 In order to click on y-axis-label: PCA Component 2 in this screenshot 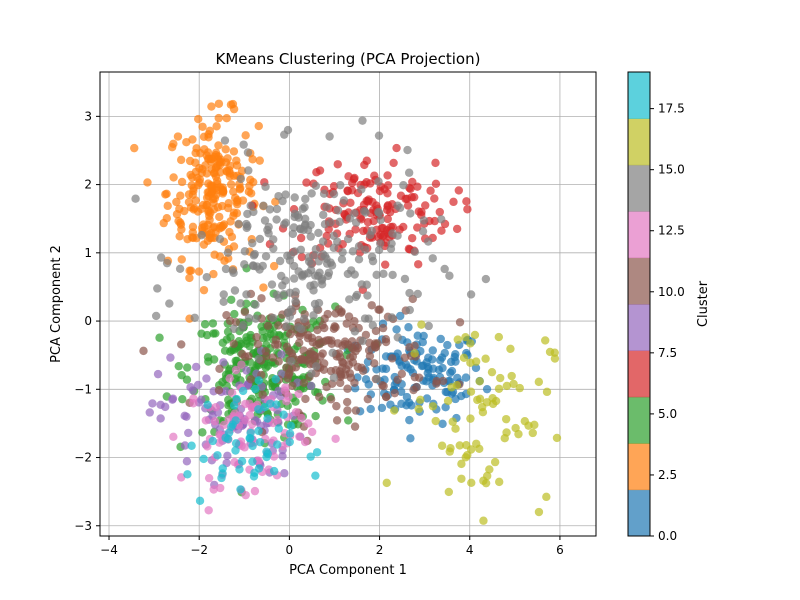, I will do `click(56, 304)`.